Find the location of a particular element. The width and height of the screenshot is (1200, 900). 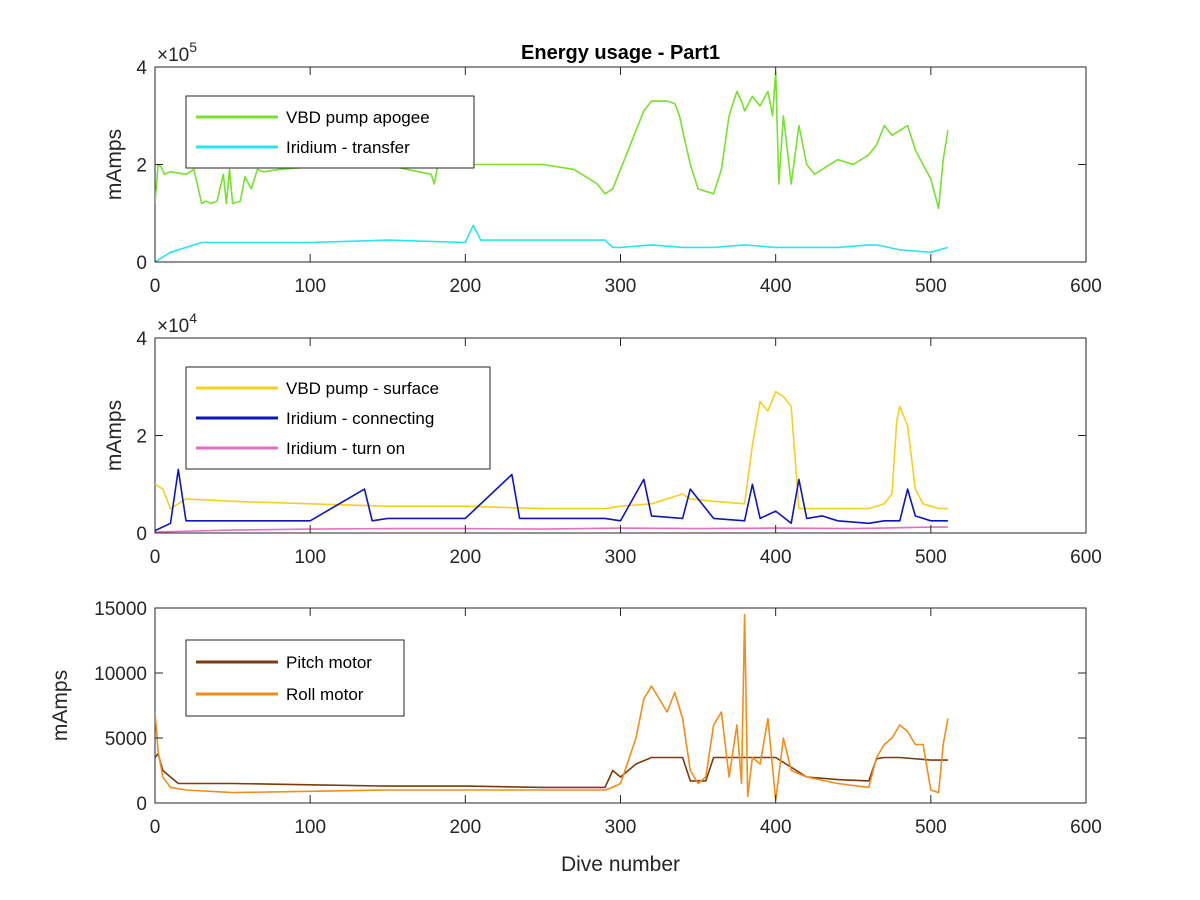

y-exponent-power: 4 is located at coordinates (193, 318).